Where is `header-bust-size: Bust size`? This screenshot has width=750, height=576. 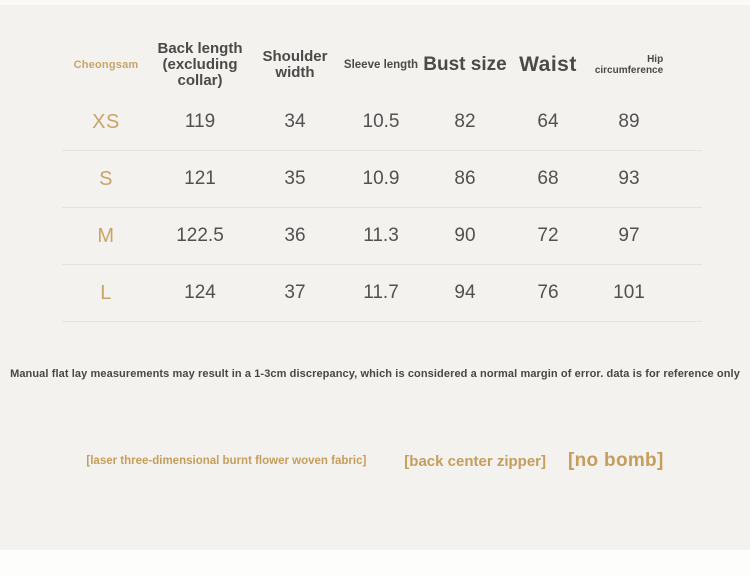 header-bust-size: Bust size is located at coordinates (465, 64).